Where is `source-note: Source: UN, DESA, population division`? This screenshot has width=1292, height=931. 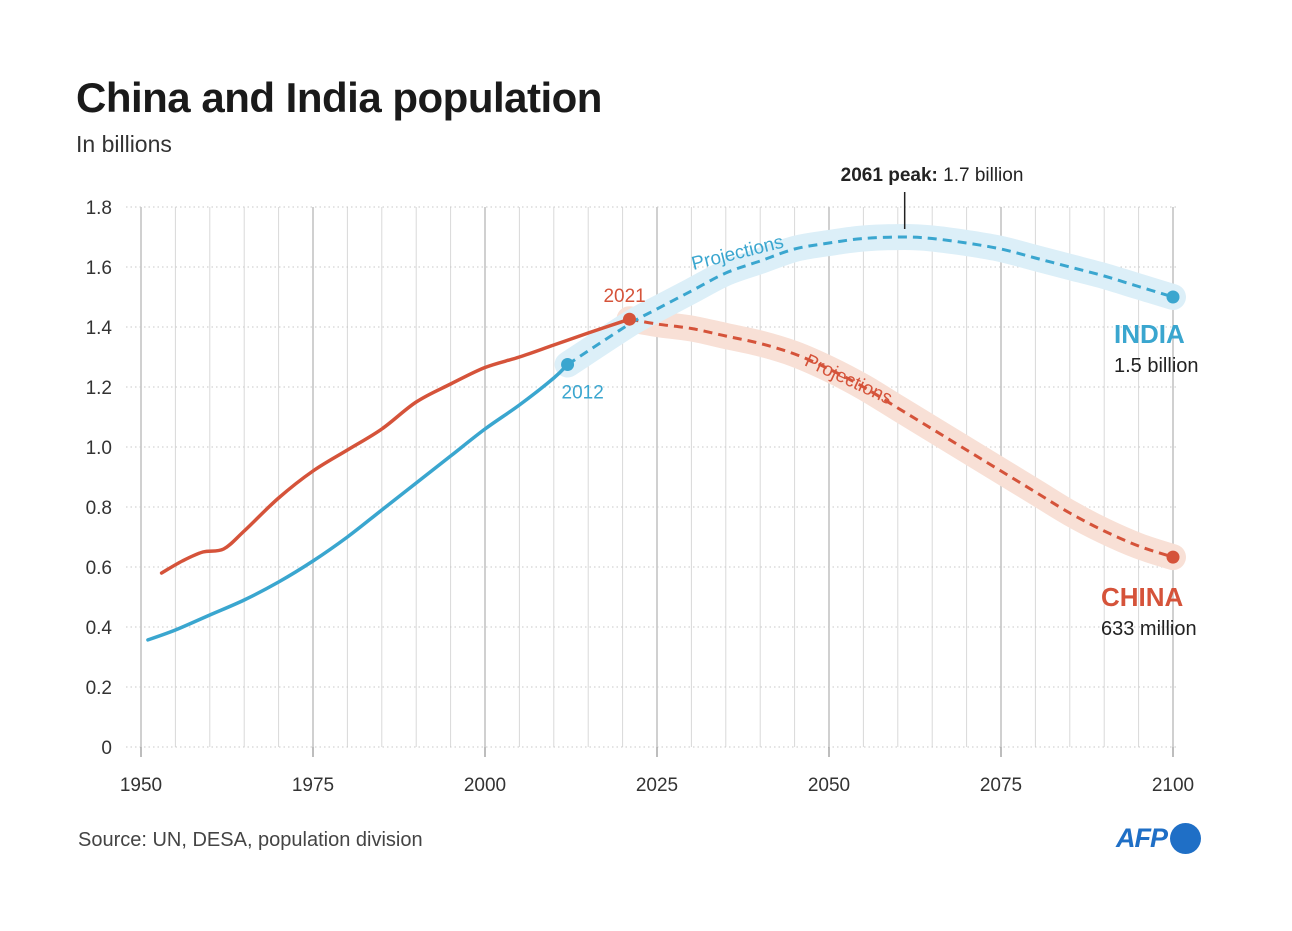
source-note: Source: UN, DESA, population division is located at coordinates (250, 840).